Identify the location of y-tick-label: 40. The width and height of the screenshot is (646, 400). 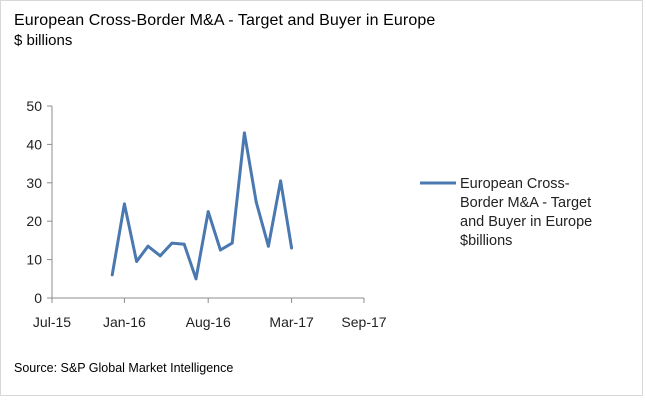
(34, 144).